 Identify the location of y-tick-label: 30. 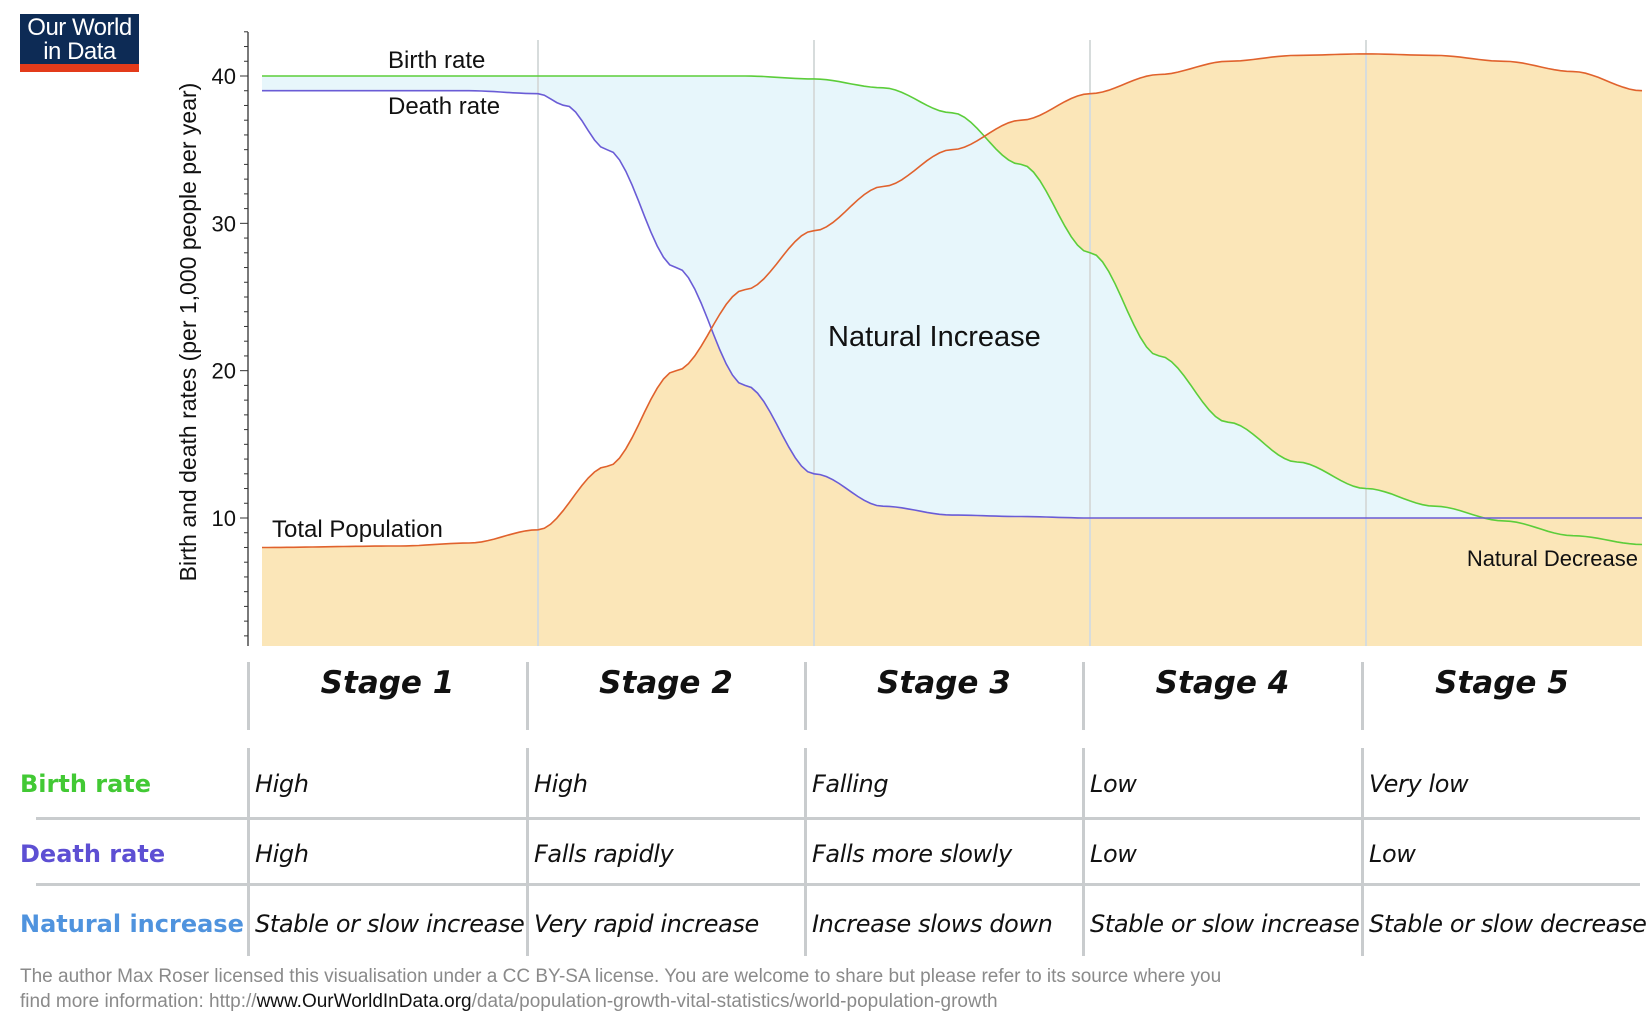
(224, 223).